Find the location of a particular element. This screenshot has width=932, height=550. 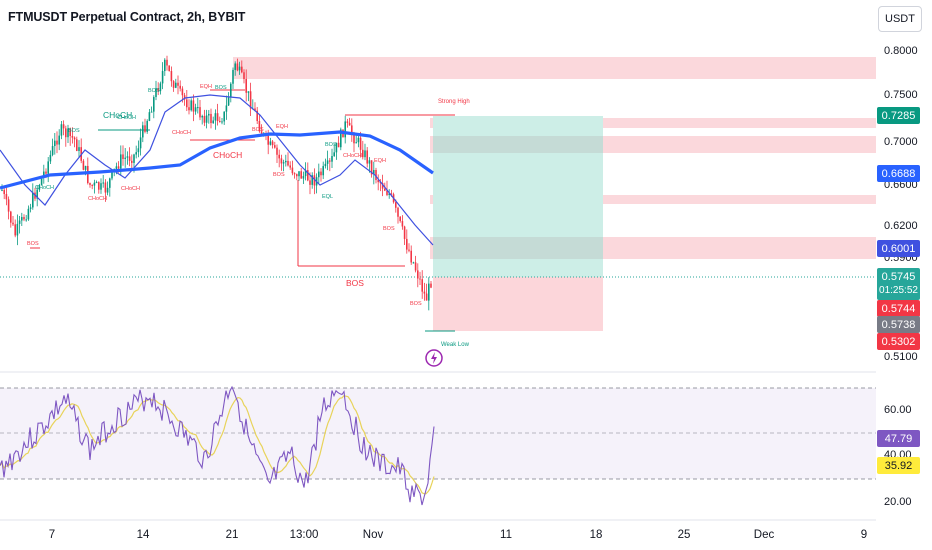

last-price-tag: 0.5745 01:25:52 is located at coordinates (898, 284).